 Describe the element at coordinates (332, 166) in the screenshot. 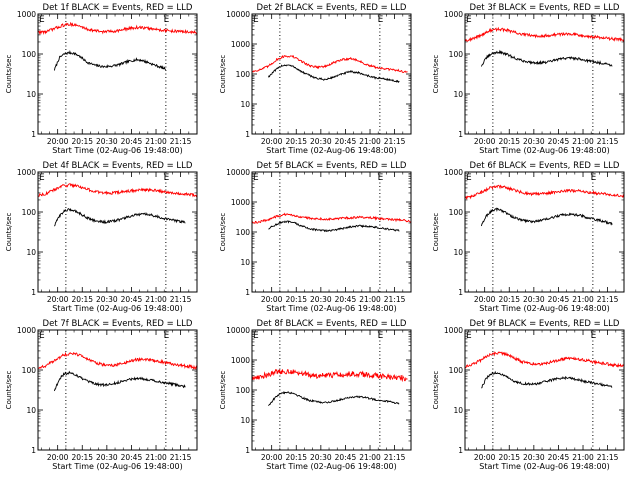

I see `panel-title: Det 5f BLACK = Events, RED = LLD` at that location.